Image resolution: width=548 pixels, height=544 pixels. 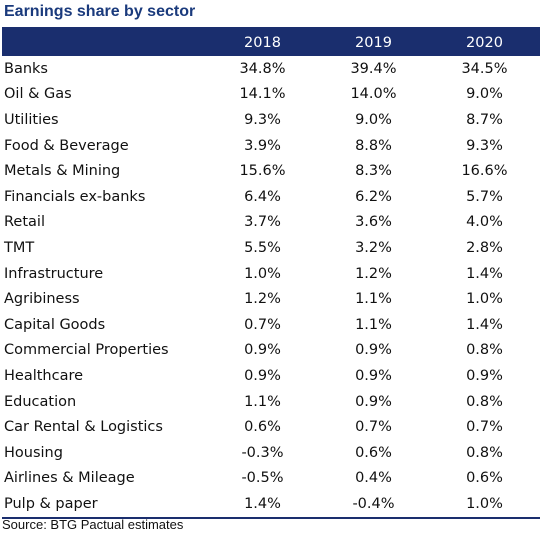 I want to click on header-cell-2018: 2018, so click(x=262, y=42).